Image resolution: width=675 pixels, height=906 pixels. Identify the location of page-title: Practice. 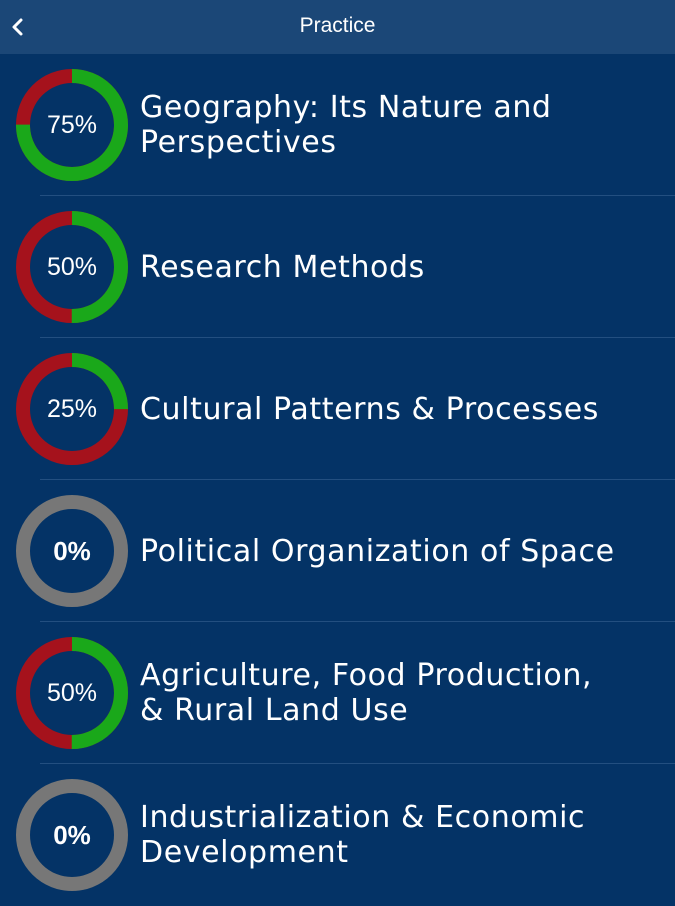
(337, 25).